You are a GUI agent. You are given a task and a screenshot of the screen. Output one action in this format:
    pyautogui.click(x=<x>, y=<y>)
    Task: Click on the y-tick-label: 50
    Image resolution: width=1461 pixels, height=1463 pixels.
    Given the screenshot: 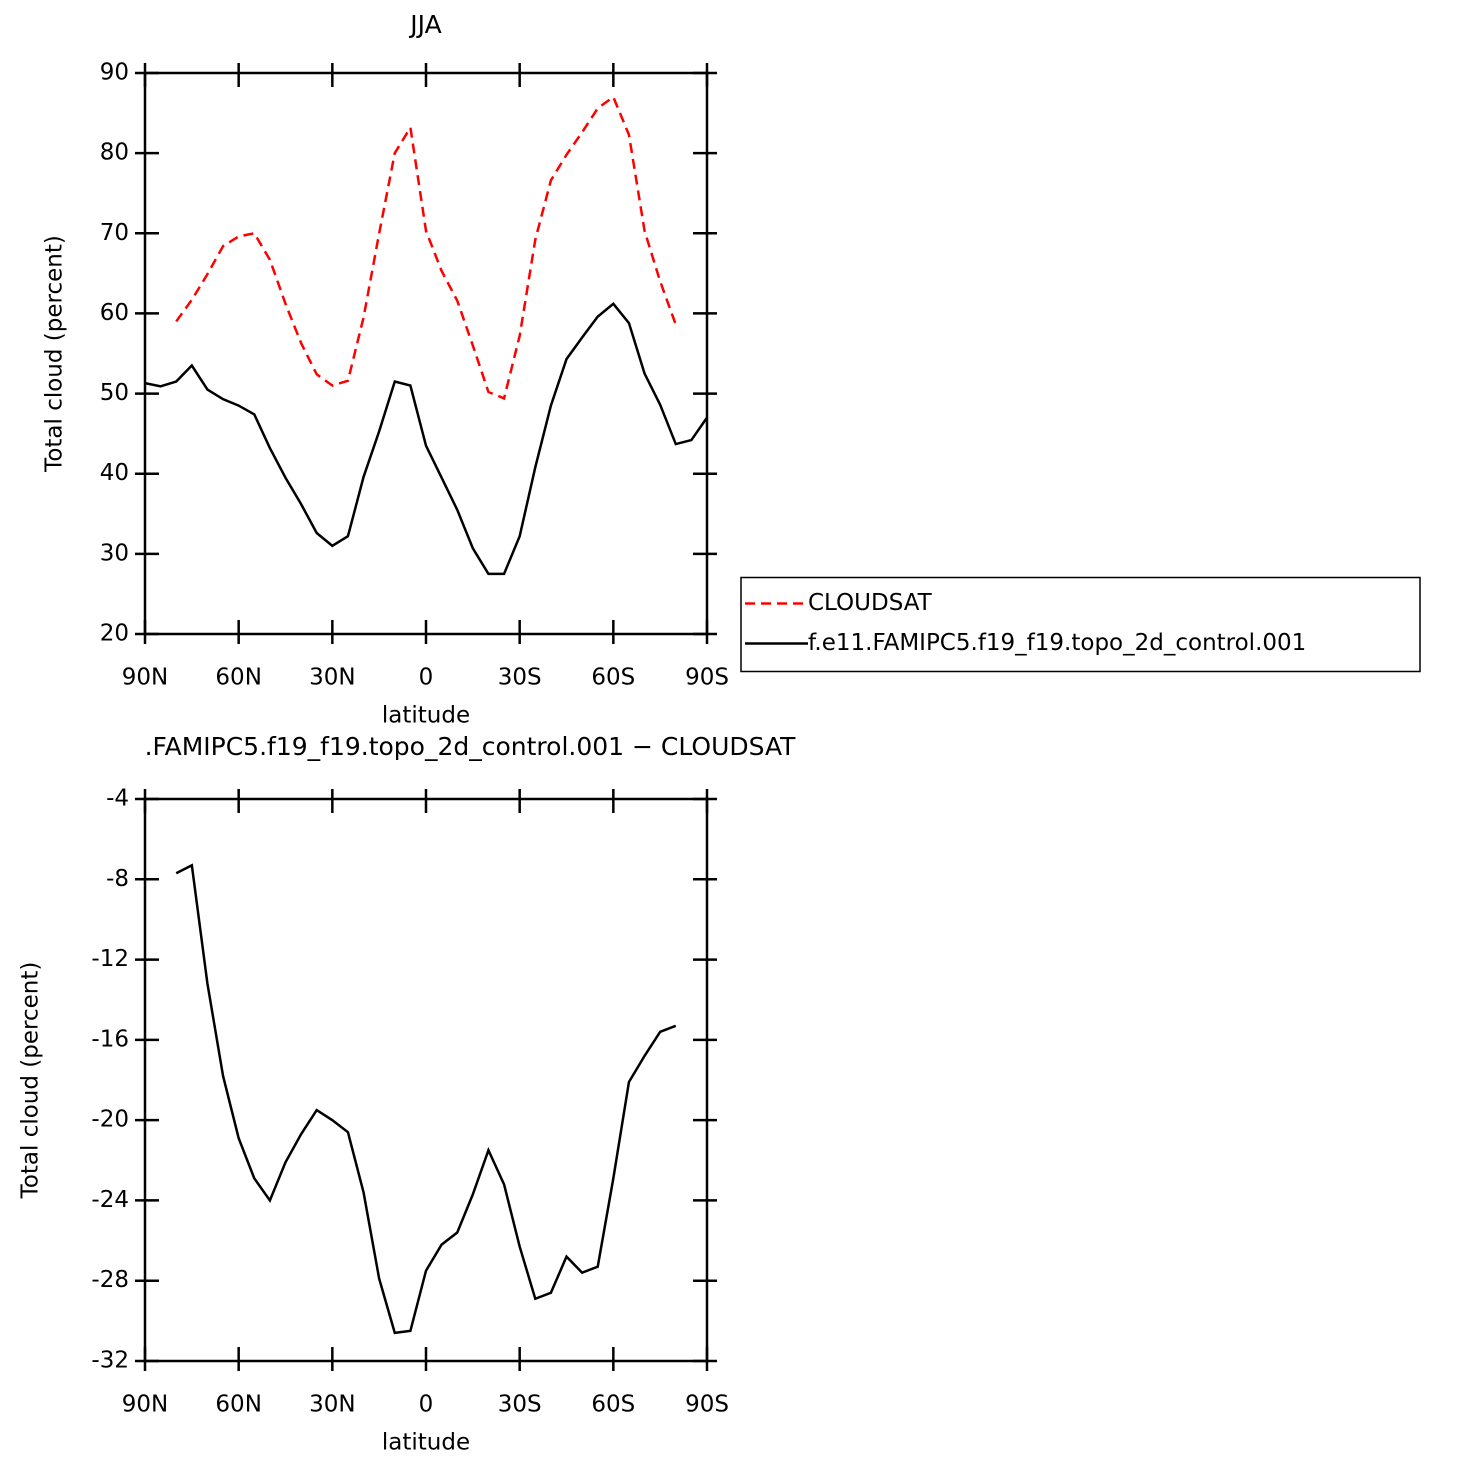 What is the action you would take?
    pyautogui.click(x=114, y=393)
    